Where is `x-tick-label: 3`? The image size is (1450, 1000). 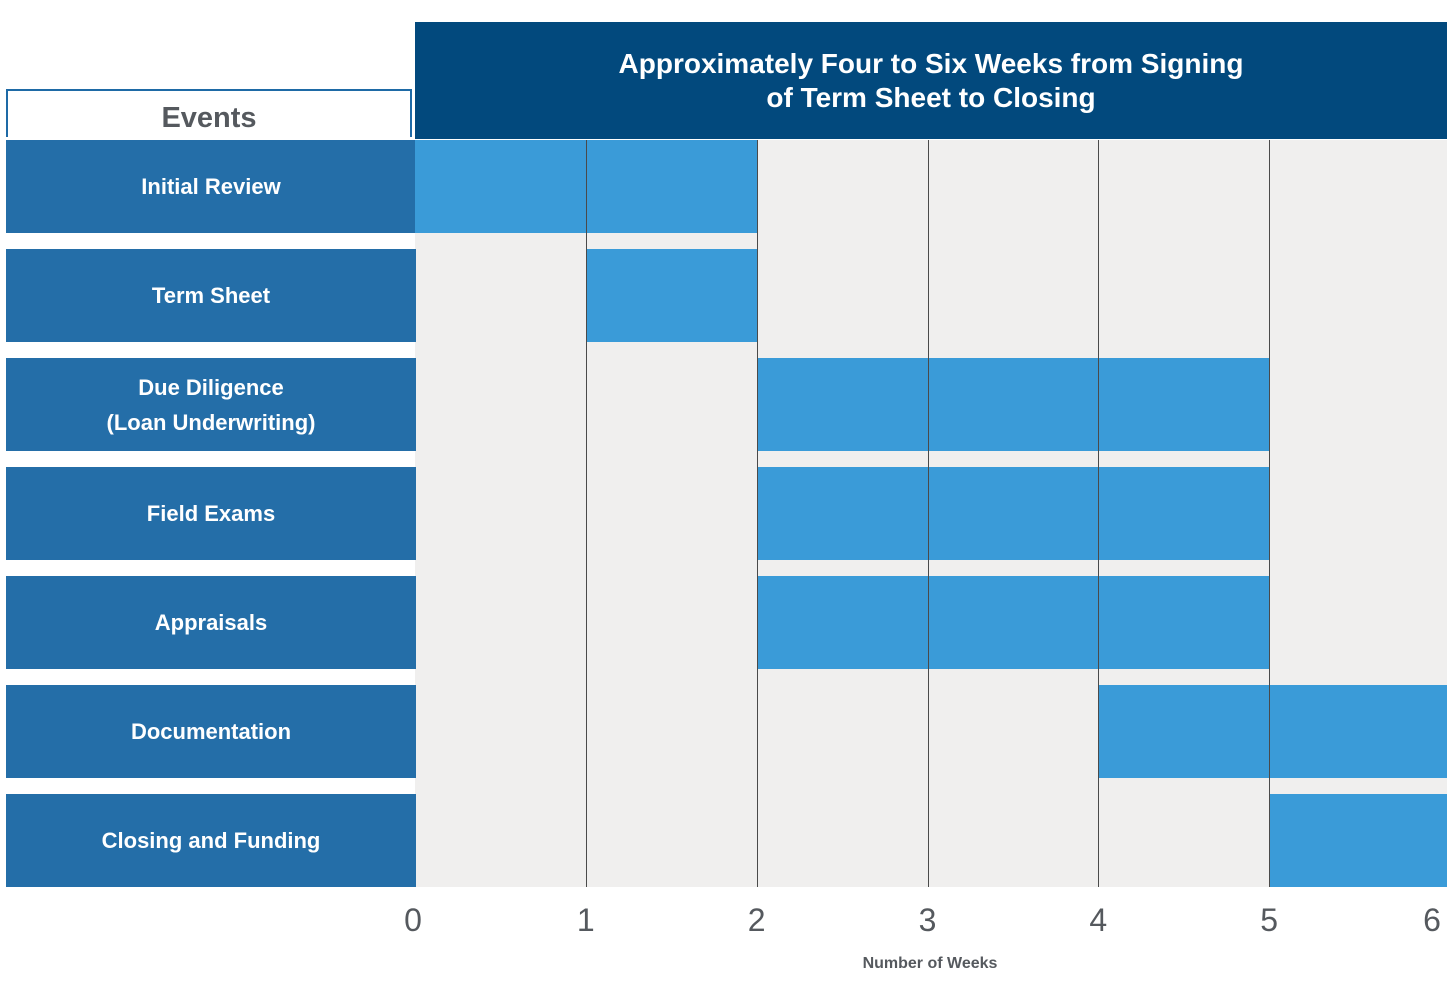 x-tick-label: 3 is located at coordinates (927, 920).